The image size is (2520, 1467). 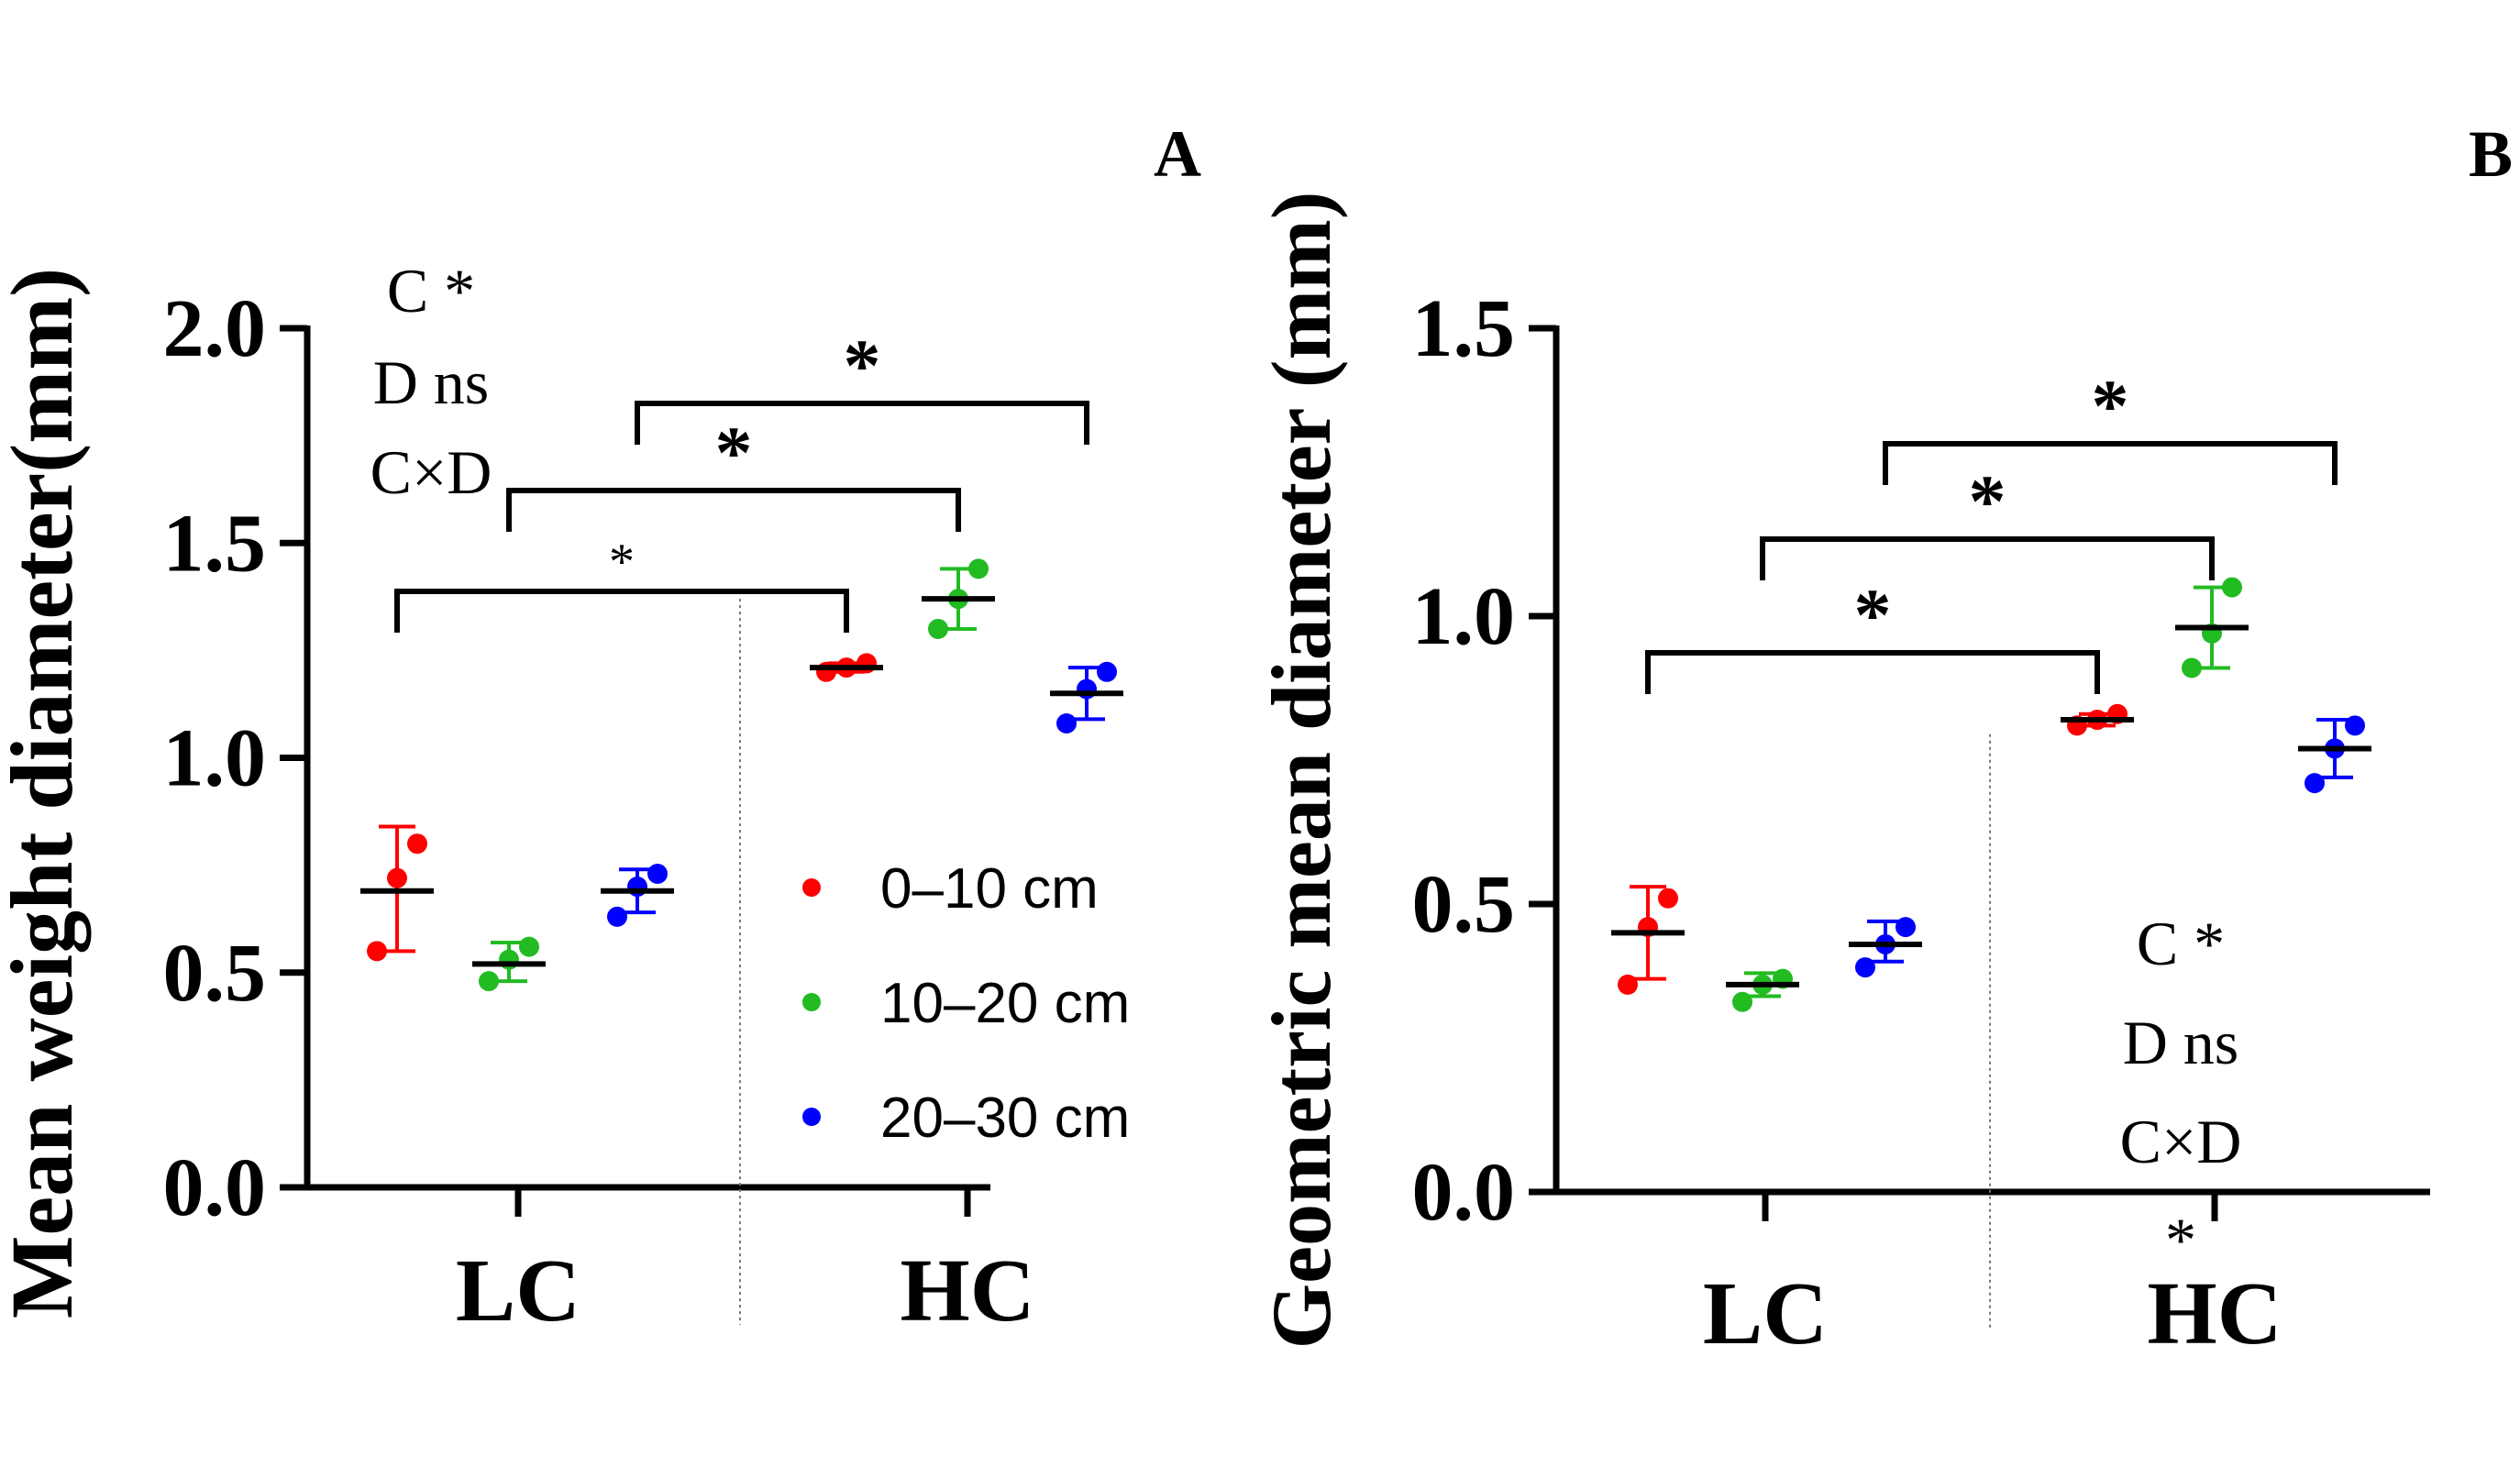 What do you see at coordinates (2181, 1091) in the screenshot?
I see `panel-b-stats-text: C * D ns C×D *` at bounding box center [2181, 1091].